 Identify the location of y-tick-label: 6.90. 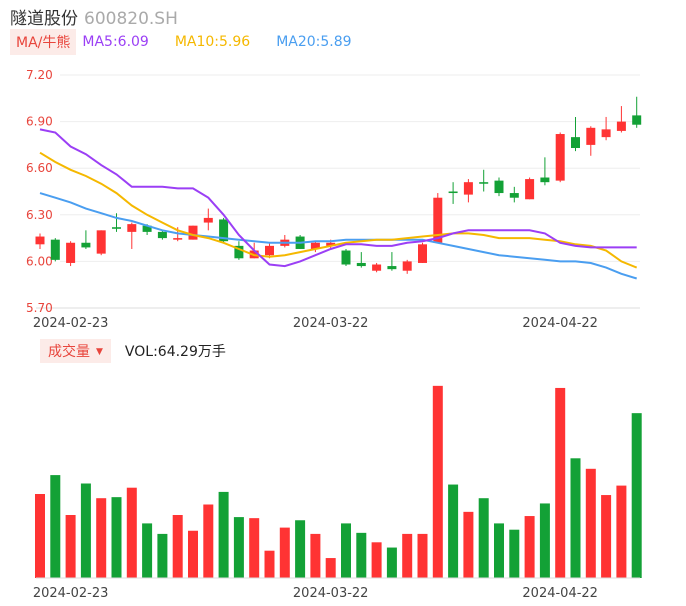
(39, 122).